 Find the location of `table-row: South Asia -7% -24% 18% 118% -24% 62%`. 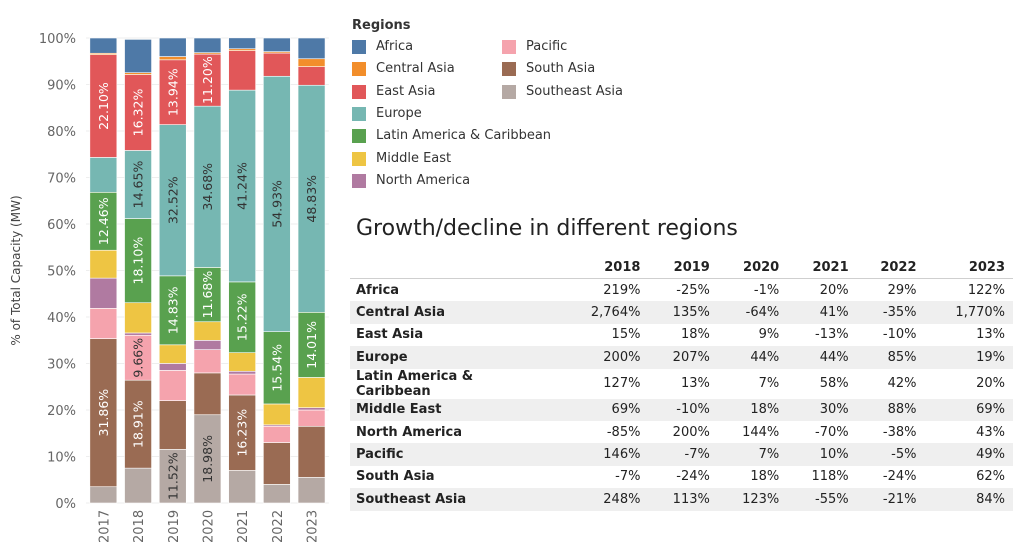

table-row: South Asia -7% -24% 18% 118% -24% 62% is located at coordinates (681, 477).